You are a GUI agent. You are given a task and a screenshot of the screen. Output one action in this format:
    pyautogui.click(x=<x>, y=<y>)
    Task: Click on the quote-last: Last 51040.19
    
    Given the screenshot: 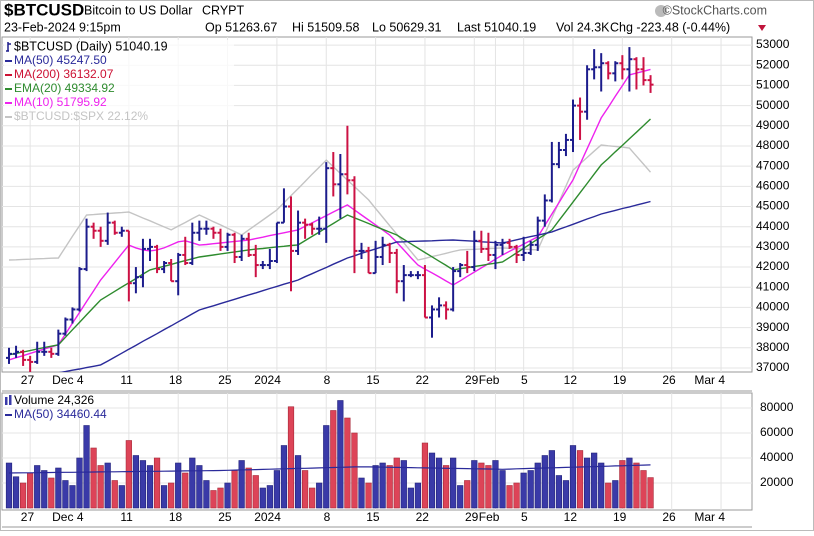 What is the action you would take?
    pyautogui.click(x=496, y=27)
    